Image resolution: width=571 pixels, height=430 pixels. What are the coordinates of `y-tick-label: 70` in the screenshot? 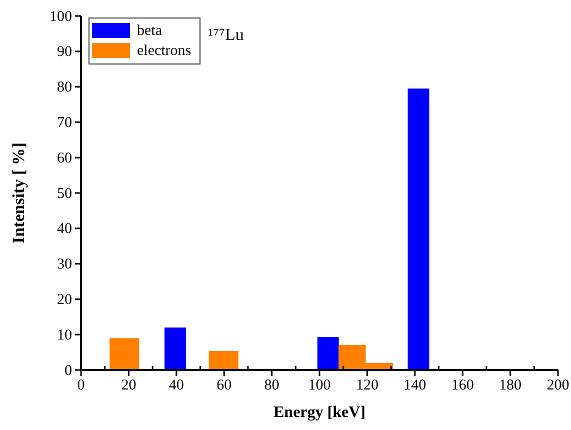 It's located at (64, 123).